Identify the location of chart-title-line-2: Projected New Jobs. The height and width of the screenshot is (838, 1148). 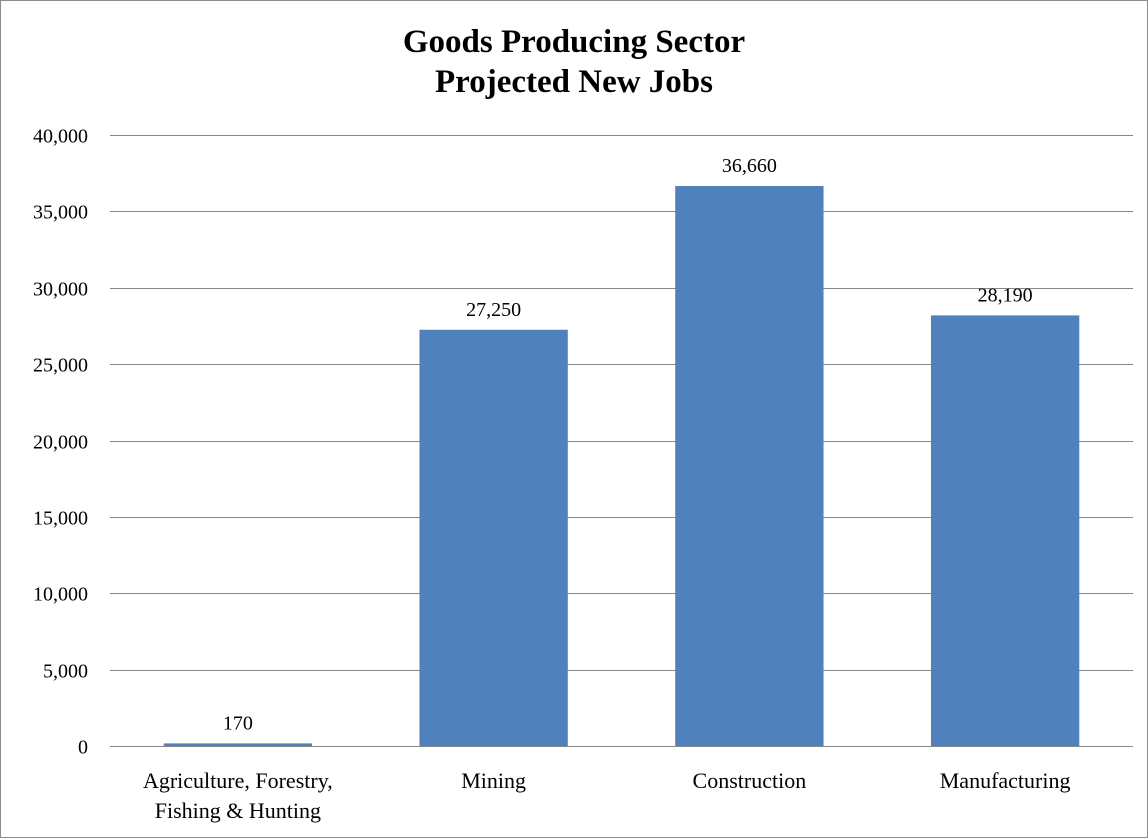
(574, 82).